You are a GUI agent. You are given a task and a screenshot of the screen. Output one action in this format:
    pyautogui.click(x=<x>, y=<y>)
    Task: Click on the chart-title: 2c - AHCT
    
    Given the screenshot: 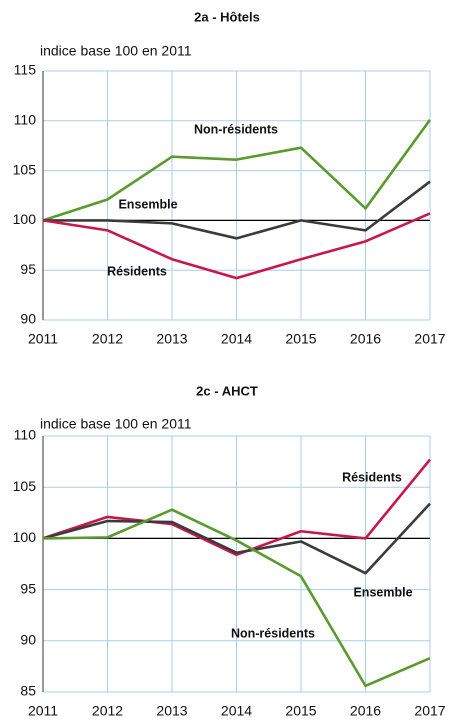 What is the action you would take?
    pyautogui.click(x=227, y=390)
    